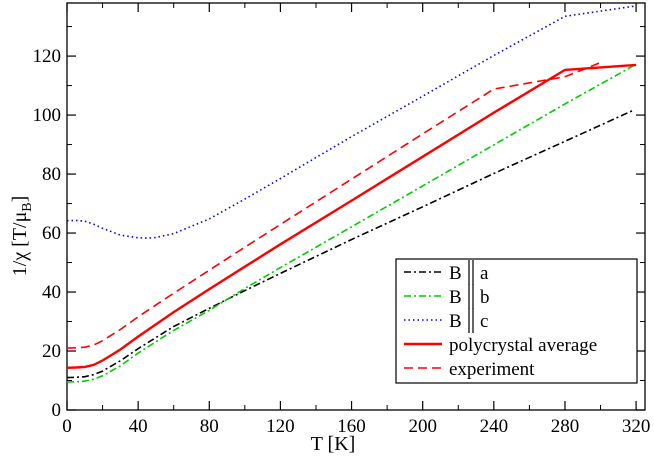  I want to click on x-tick-label: 160, so click(351, 426).